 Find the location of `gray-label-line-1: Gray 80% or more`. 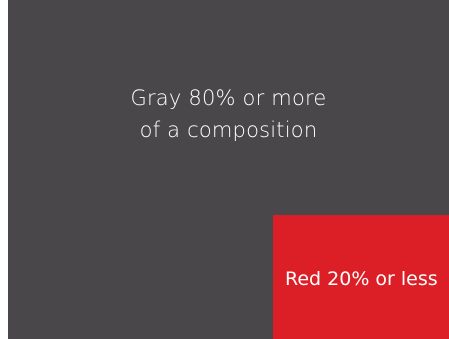

gray-label-line-1: Gray 80% or more is located at coordinates (228, 98).